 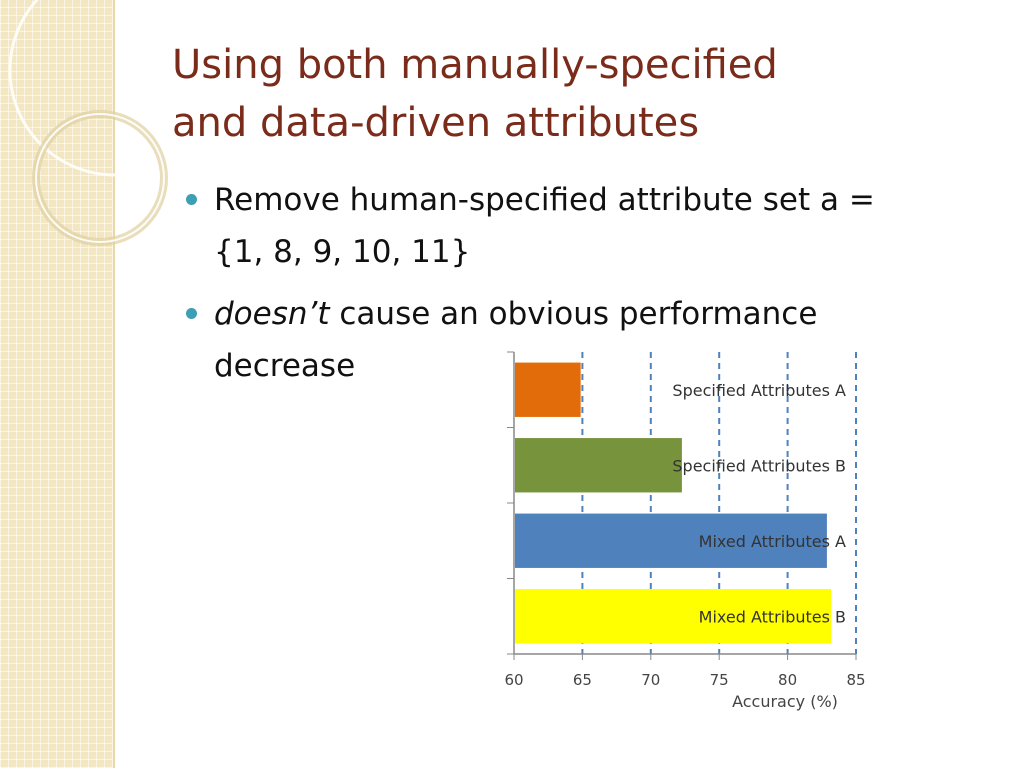 I want to click on x-tick-label: 80, so click(x=787, y=680).